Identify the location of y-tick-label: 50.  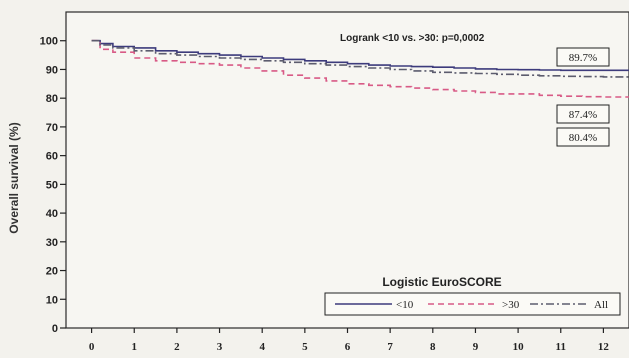
(52, 185).